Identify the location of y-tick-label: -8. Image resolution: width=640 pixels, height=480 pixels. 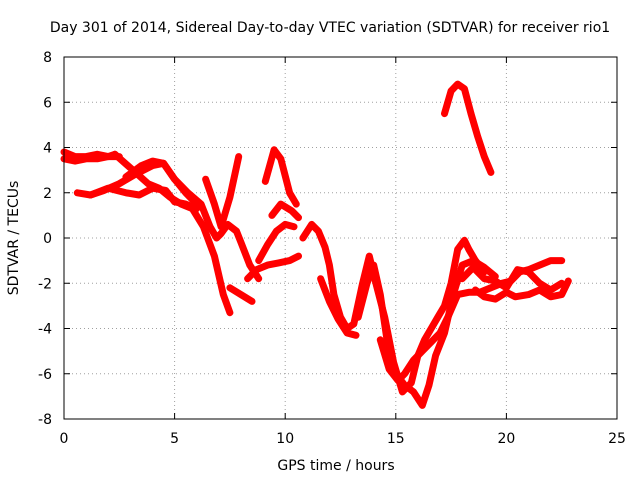
(45, 420).